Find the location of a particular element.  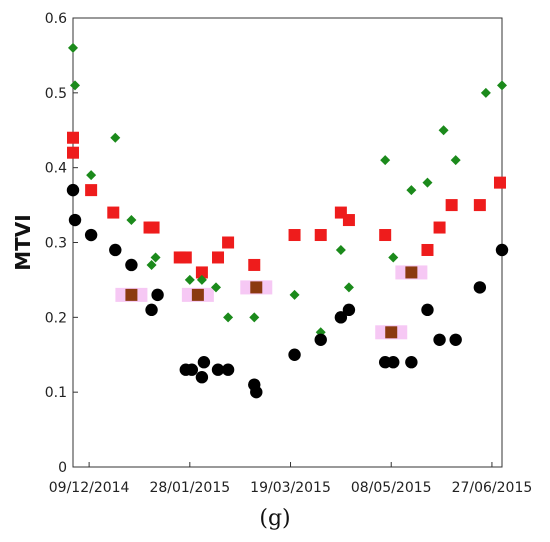

y-tick-label: 0.4 is located at coordinates (56, 169).